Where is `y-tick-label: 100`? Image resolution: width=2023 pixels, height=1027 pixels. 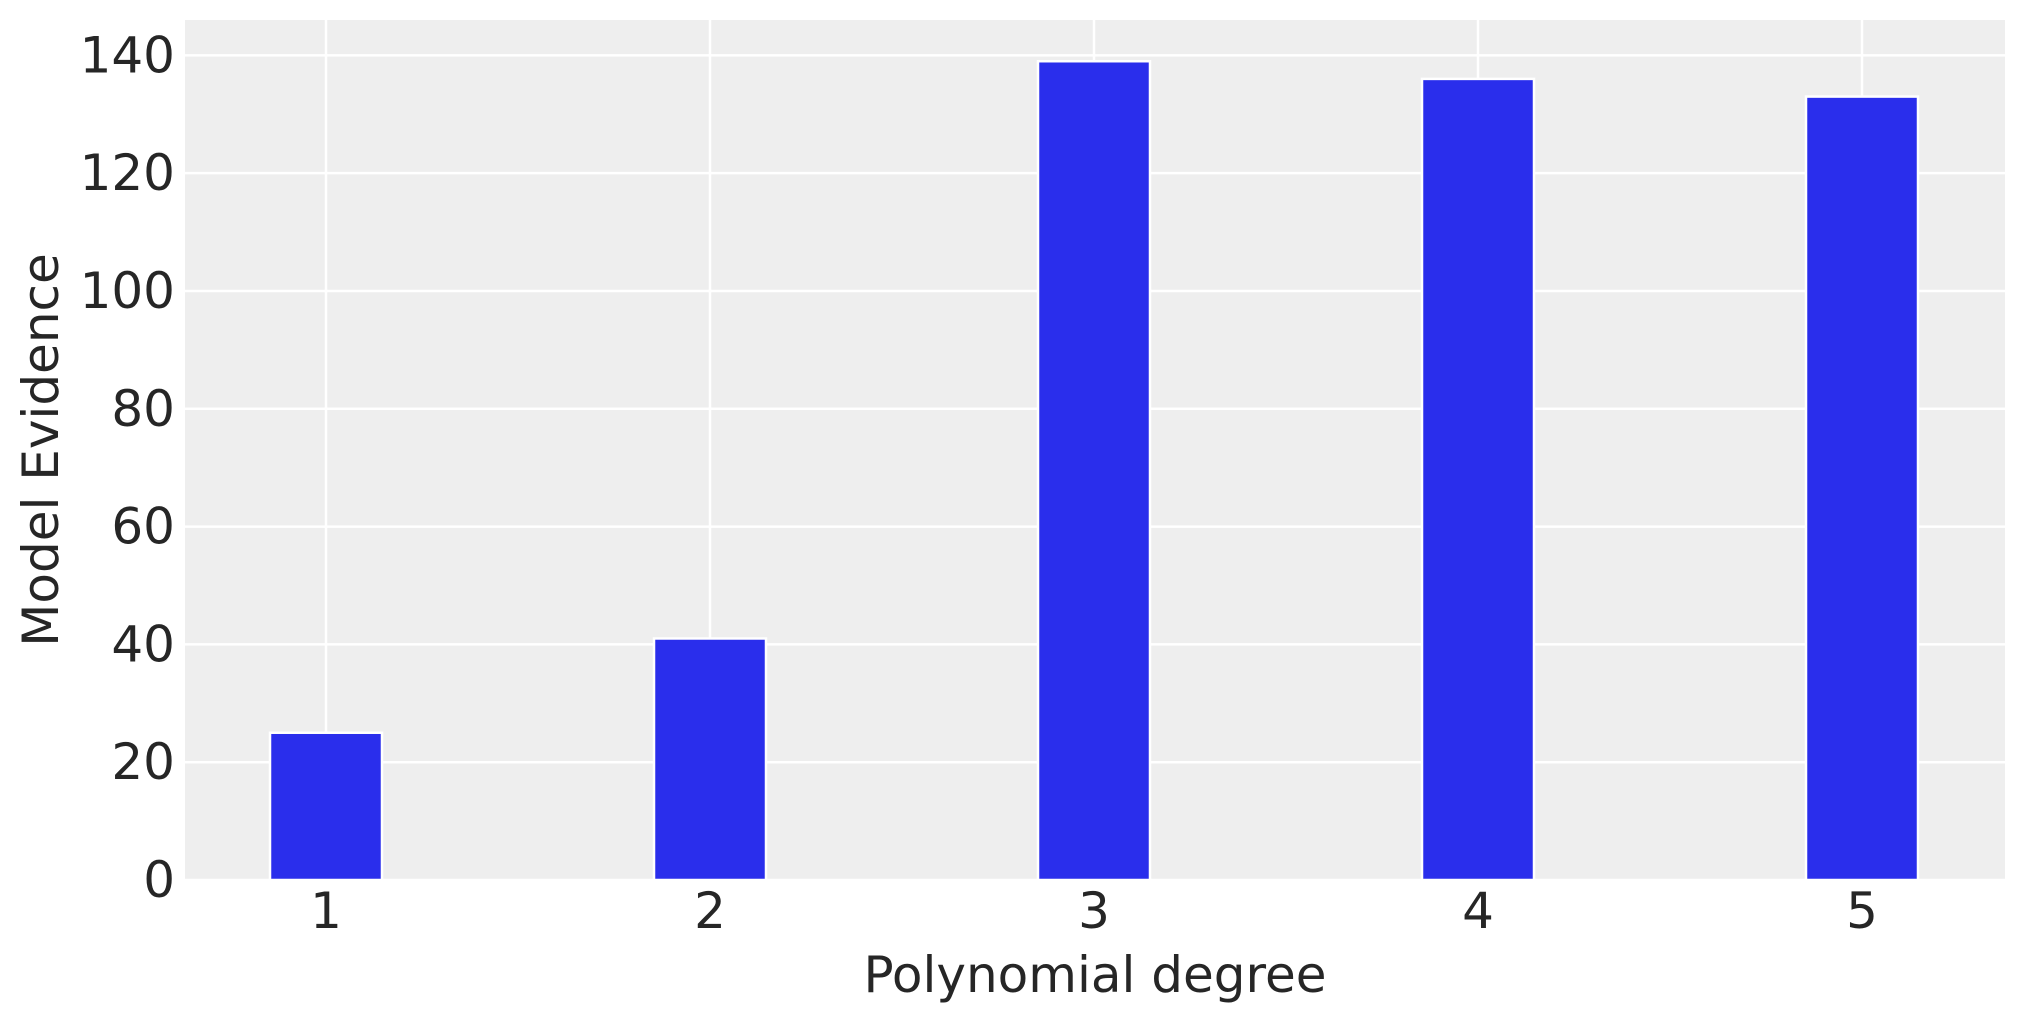
y-tick-label: 100 is located at coordinates (127, 291).